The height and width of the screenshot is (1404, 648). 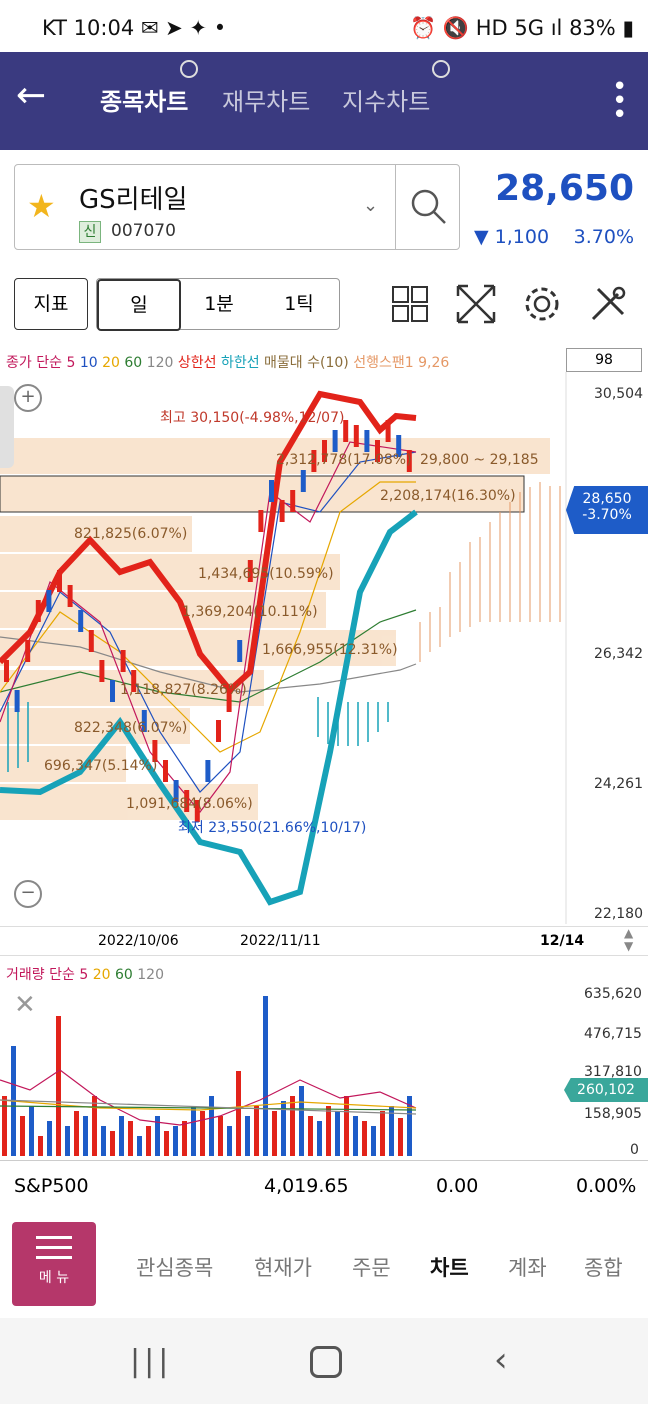 What do you see at coordinates (371, 205) in the screenshot?
I see `chevron-down-icon: ⌄` at bounding box center [371, 205].